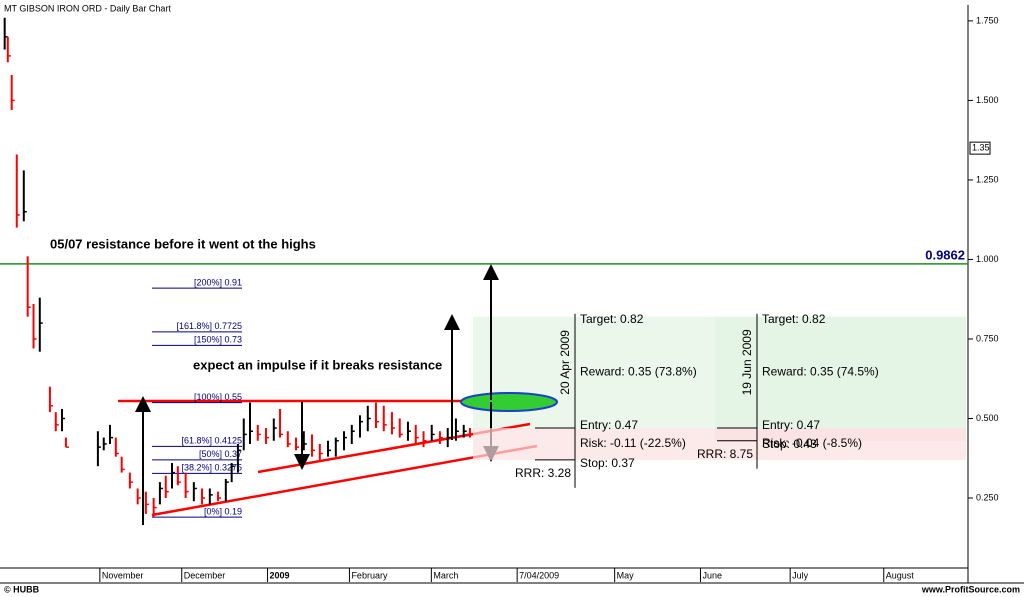 This screenshot has width=1024, height=597. Describe the element at coordinates (607, 463) in the screenshot. I see `stop-label: Stop: 0.37` at that location.